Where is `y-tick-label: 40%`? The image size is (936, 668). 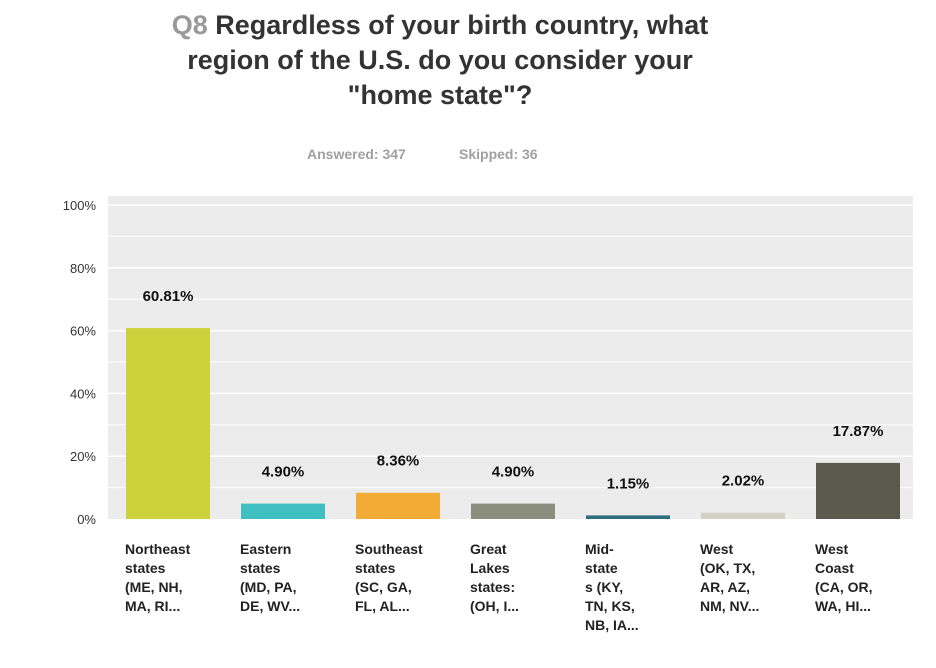
y-tick-label: 40% is located at coordinates (83, 393).